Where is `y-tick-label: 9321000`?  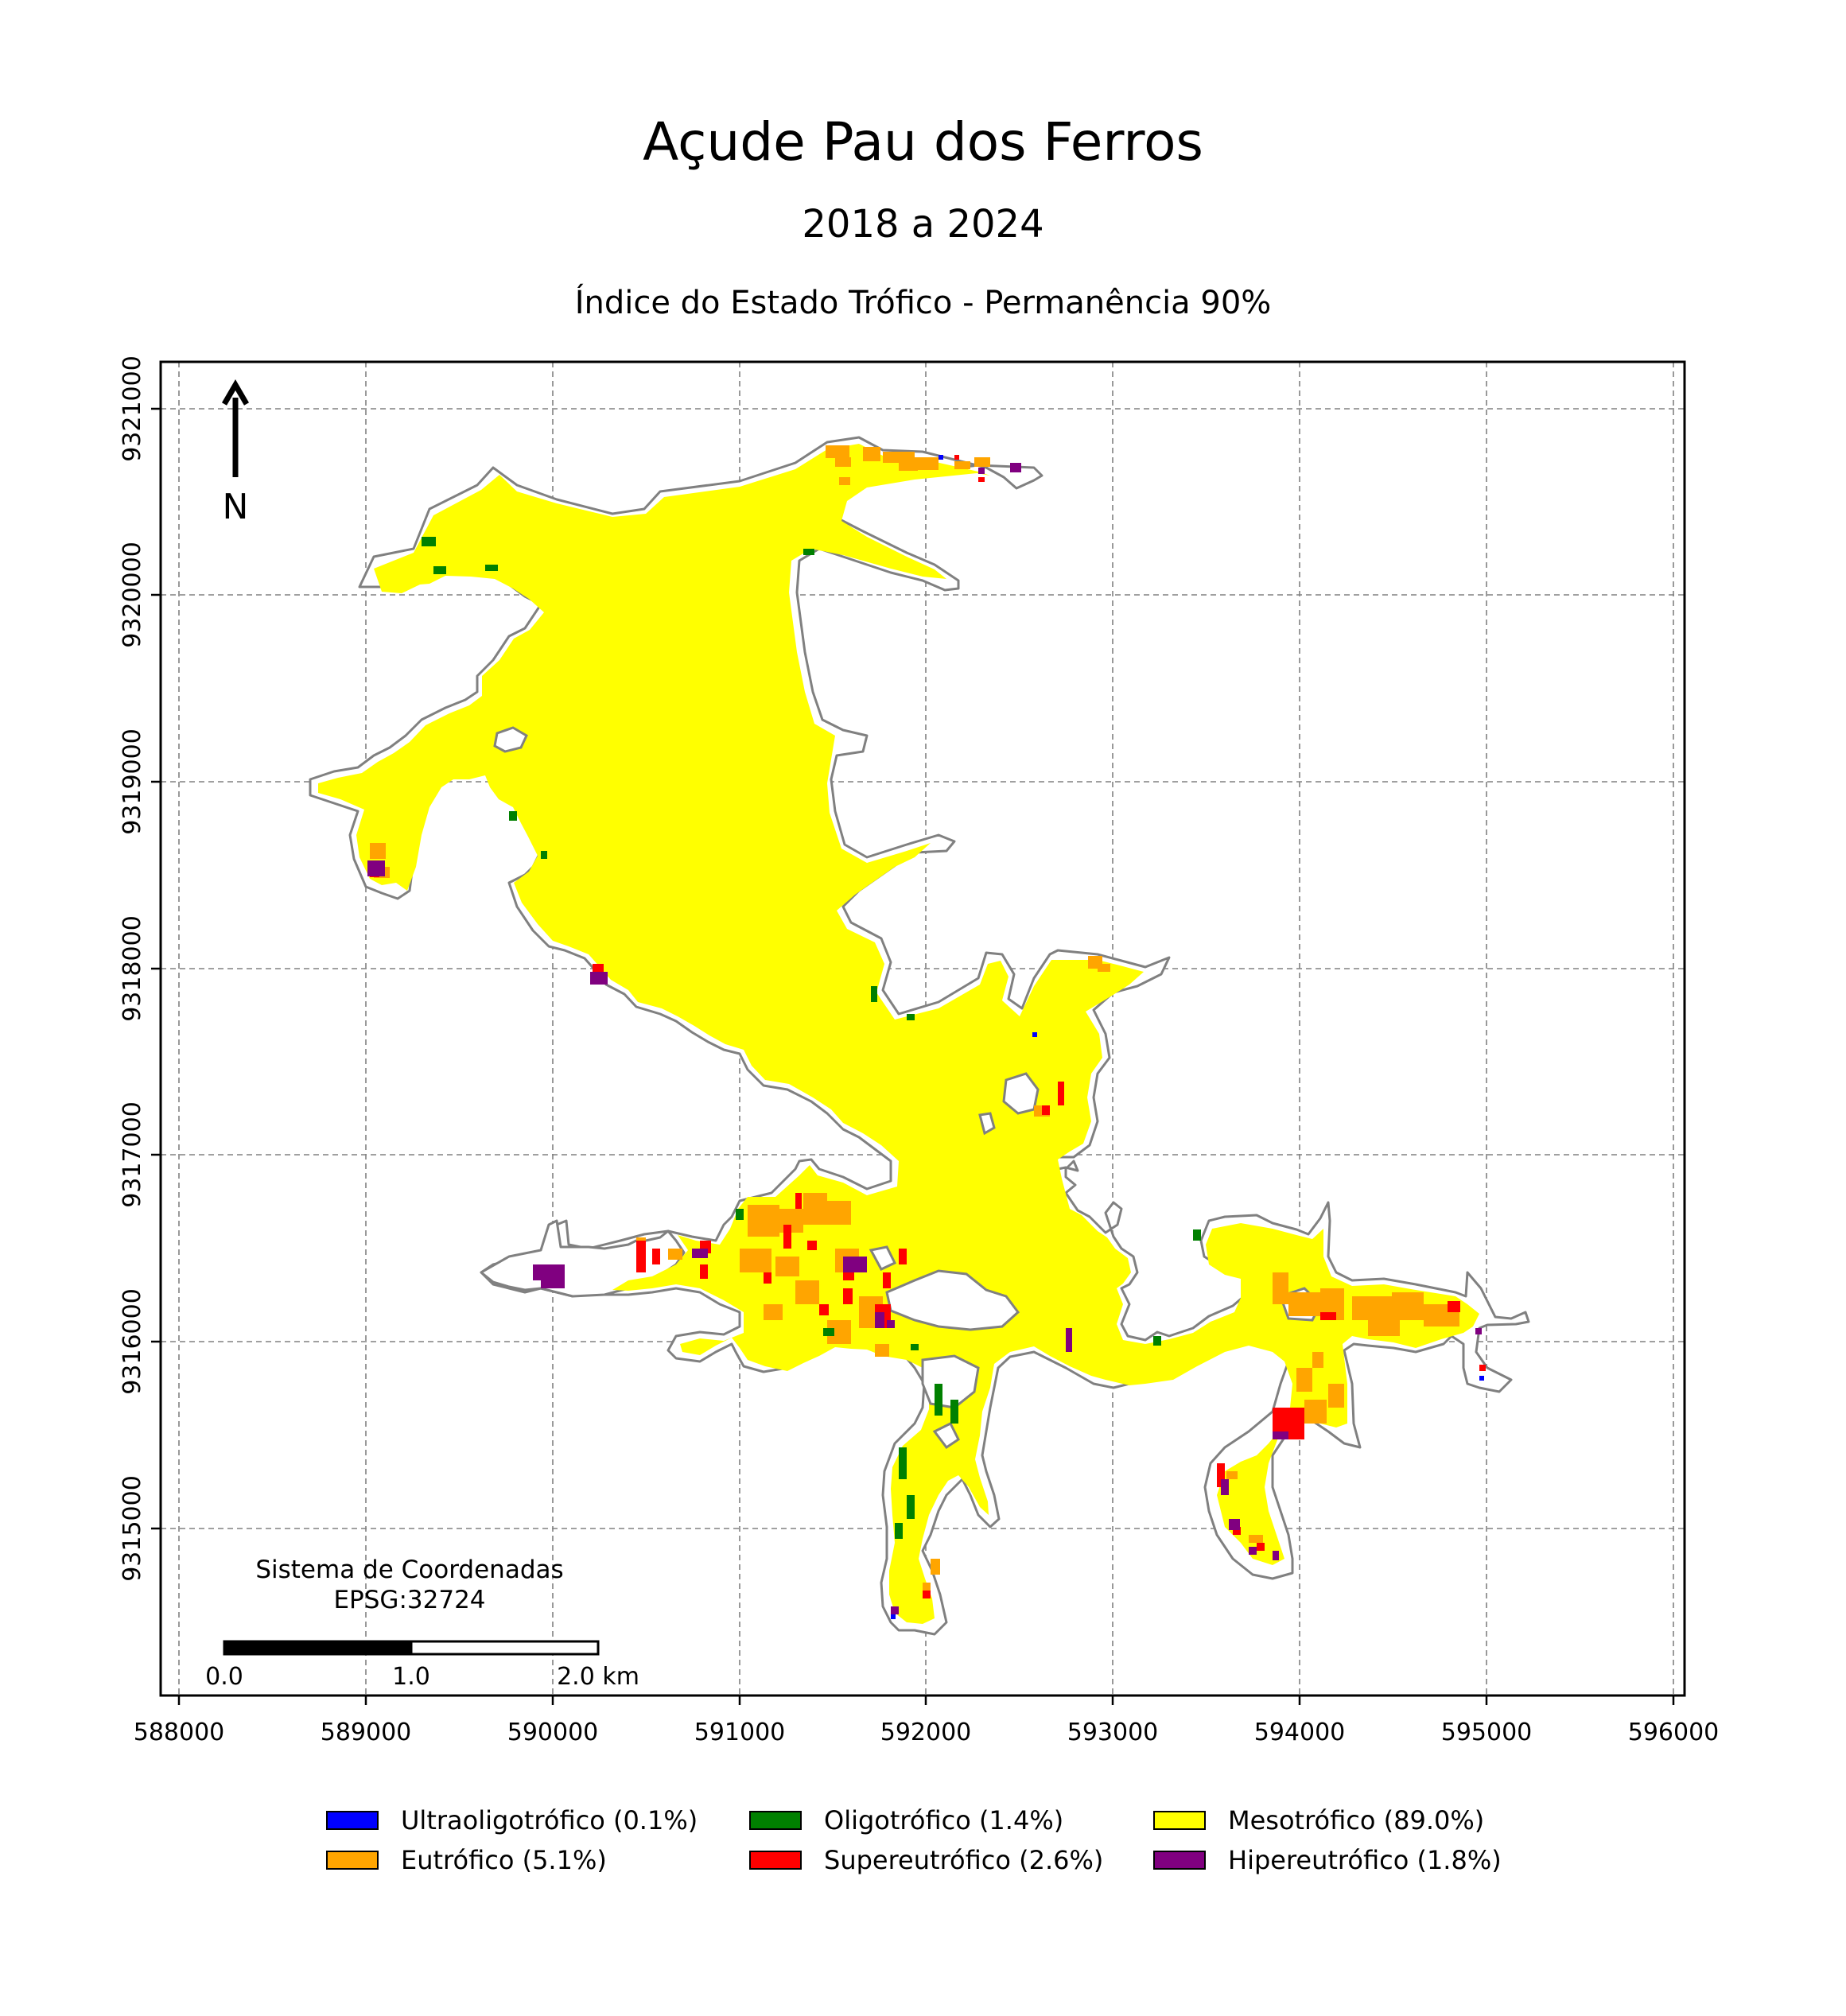
y-tick-label: 9321000 is located at coordinates (132, 408).